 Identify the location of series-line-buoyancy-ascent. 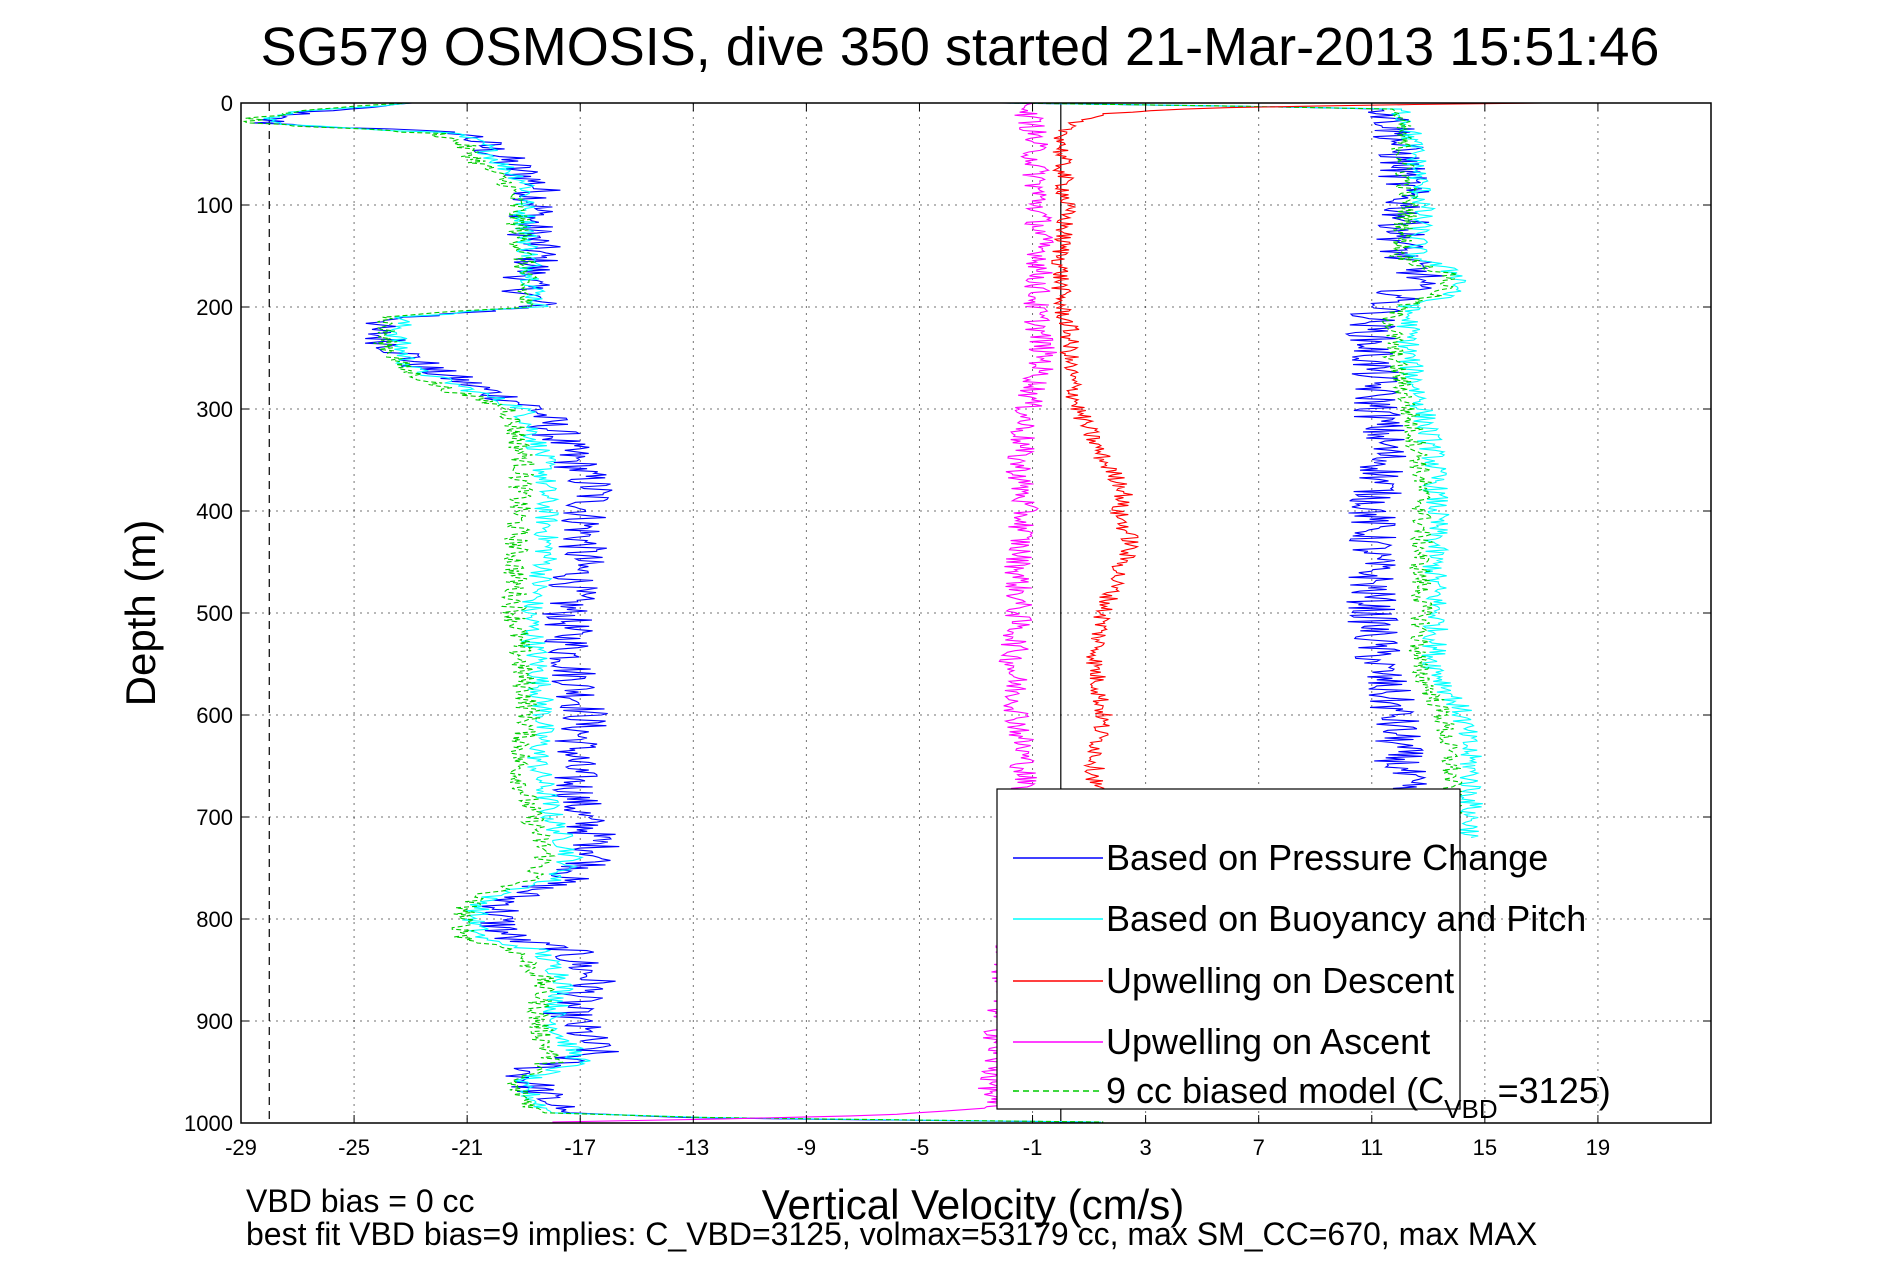
(1244, 470).